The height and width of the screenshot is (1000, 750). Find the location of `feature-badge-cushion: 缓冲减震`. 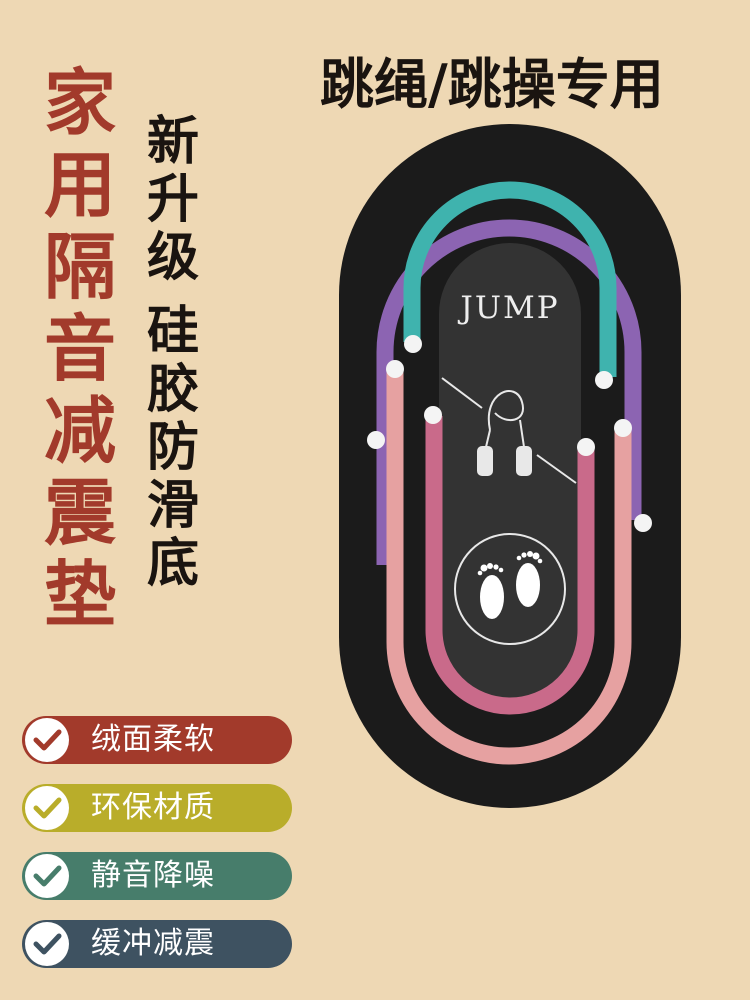

feature-badge-cushion: 缓冲减震 is located at coordinates (157, 944).